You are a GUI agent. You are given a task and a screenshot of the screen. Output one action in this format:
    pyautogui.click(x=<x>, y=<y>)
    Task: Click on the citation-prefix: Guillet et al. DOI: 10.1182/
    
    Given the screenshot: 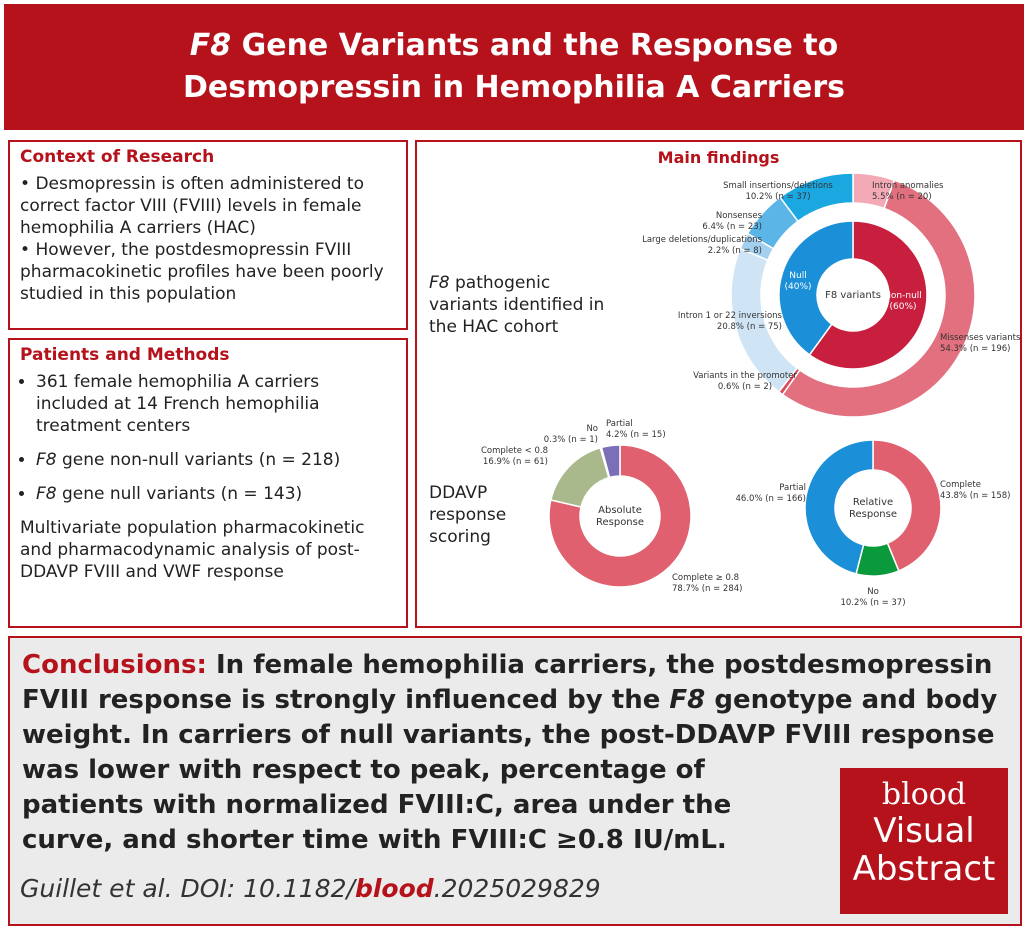 What is the action you would take?
    pyautogui.click(x=187, y=888)
    